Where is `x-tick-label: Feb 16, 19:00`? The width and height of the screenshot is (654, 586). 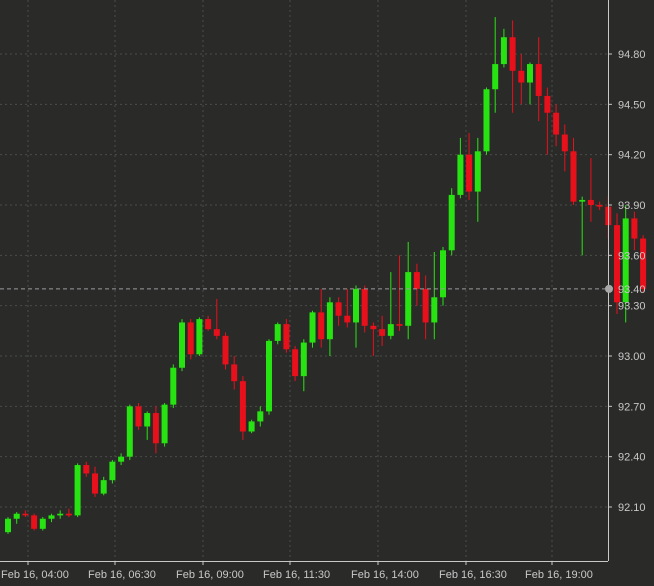 x-tick-label: Feb 16, 19:00 is located at coordinates (559, 575).